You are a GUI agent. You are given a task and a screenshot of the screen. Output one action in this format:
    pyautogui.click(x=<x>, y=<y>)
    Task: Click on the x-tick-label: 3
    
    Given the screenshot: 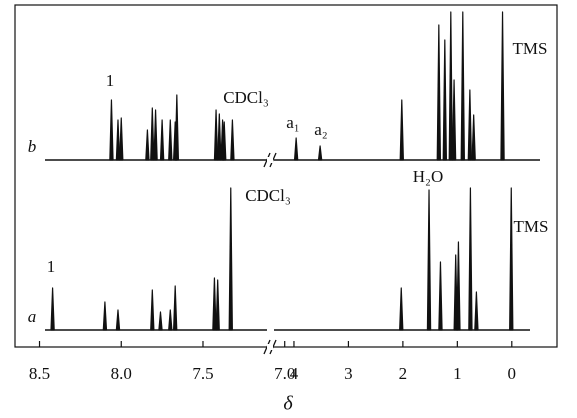 What is the action you would take?
    pyautogui.click(x=348, y=373)
    